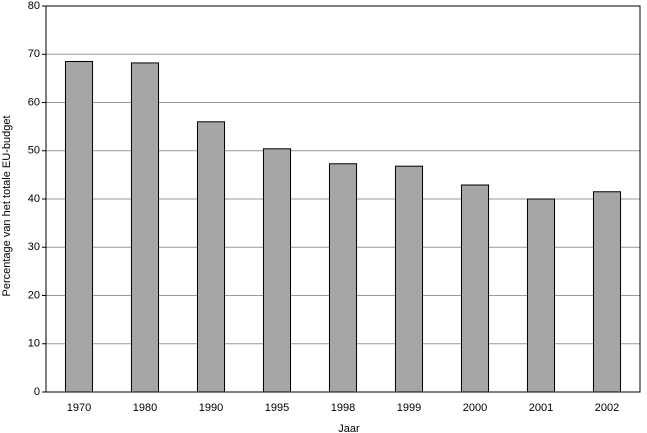 This screenshot has height=433, width=647. What do you see at coordinates (211, 408) in the screenshot?
I see `x-tick-label: 1990` at bounding box center [211, 408].